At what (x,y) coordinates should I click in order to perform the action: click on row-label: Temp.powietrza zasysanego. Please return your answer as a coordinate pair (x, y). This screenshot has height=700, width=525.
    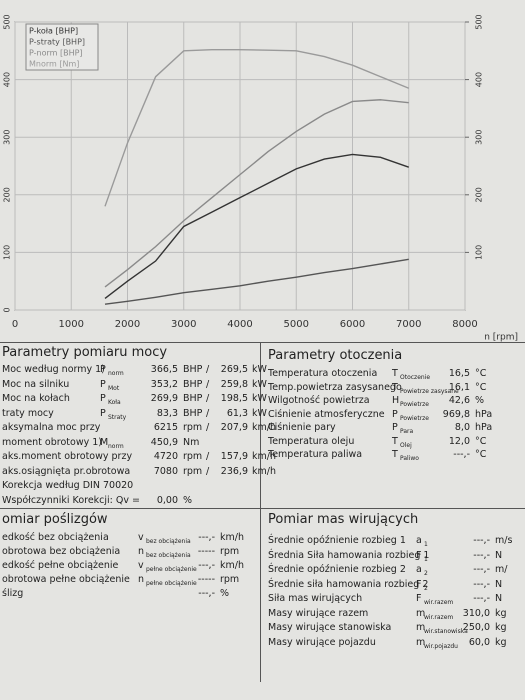
    Looking at the image, I should click on (335, 387).